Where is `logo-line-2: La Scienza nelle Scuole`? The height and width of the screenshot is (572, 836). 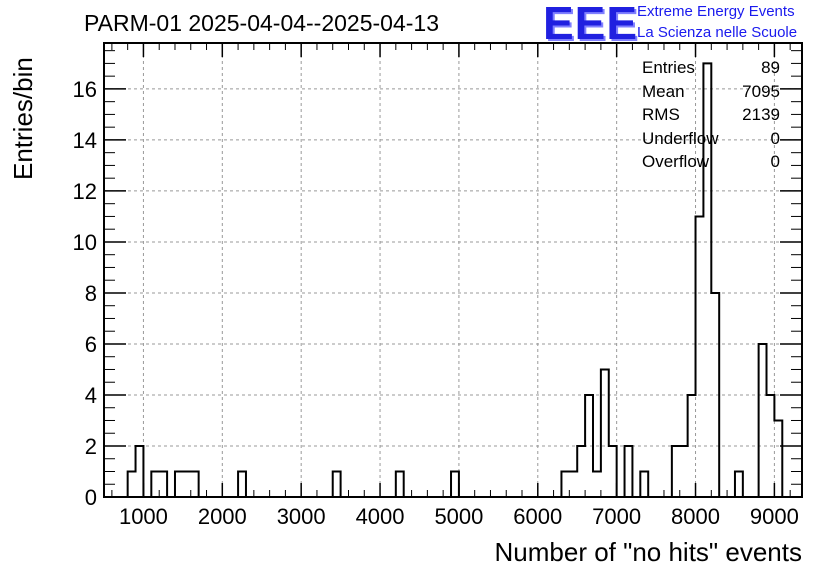 logo-line-2: La Scienza nelle Scuole is located at coordinates (717, 32).